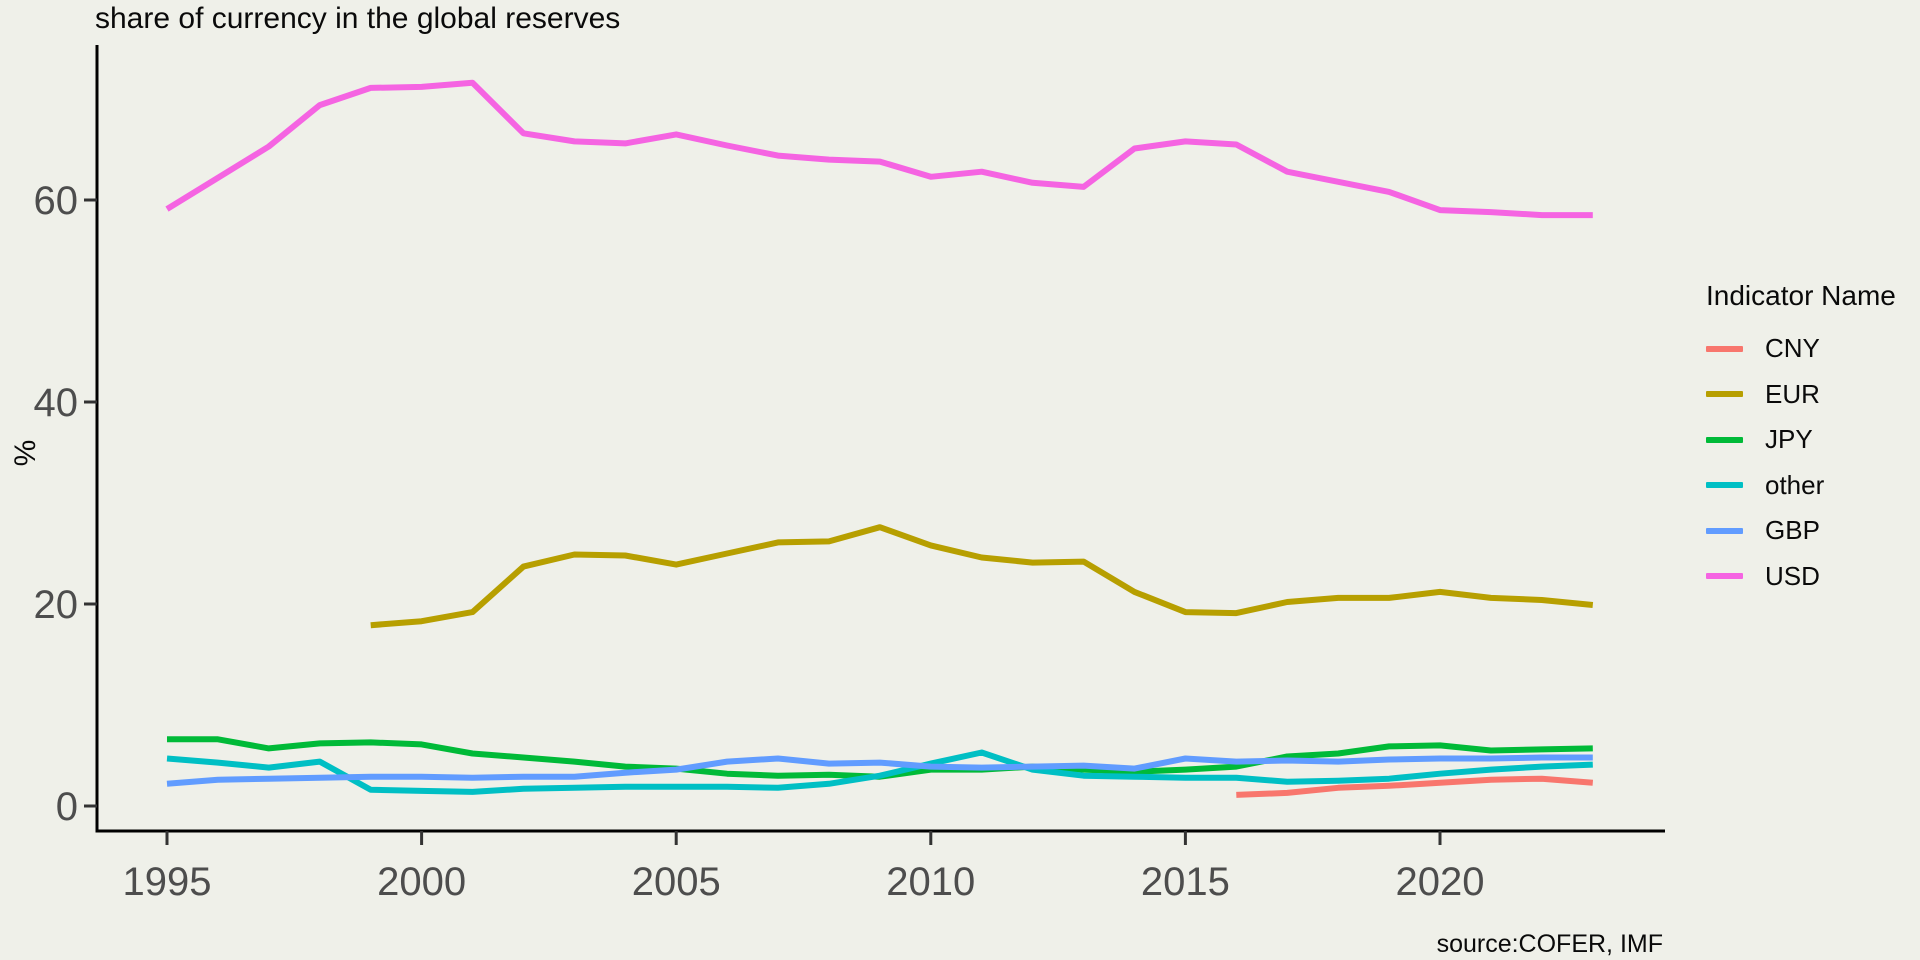 This screenshot has width=1920, height=960. I want to click on legend-label: EUR, so click(1792, 393).